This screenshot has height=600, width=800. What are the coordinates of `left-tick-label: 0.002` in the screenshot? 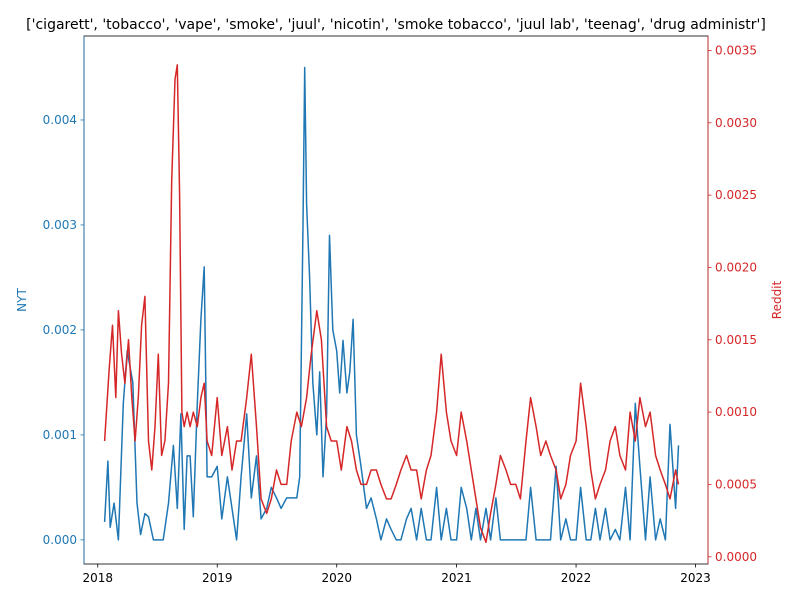 It's located at (60, 330).